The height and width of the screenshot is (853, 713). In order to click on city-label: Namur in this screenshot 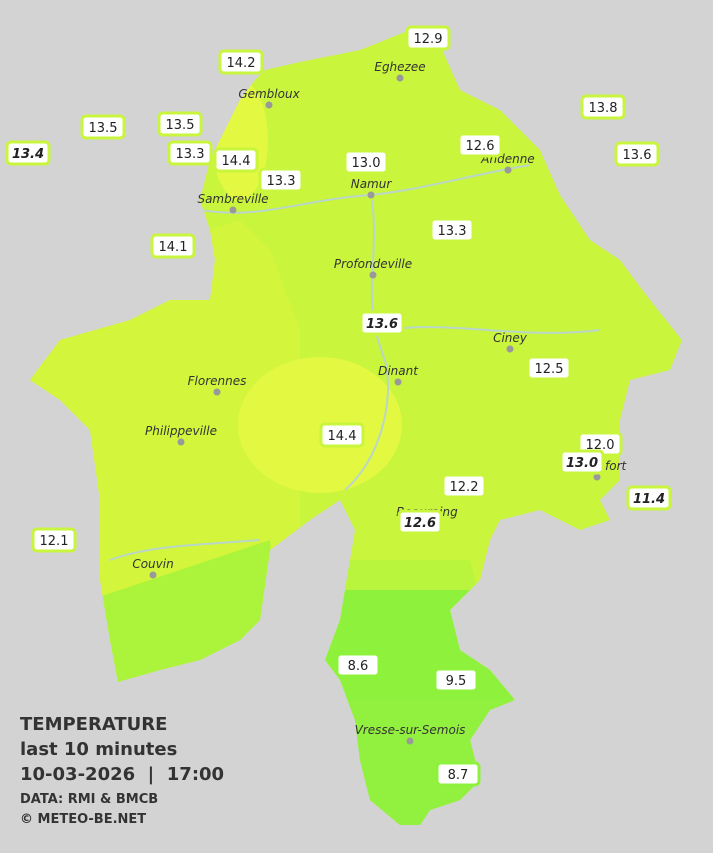, I will do `click(372, 184)`.